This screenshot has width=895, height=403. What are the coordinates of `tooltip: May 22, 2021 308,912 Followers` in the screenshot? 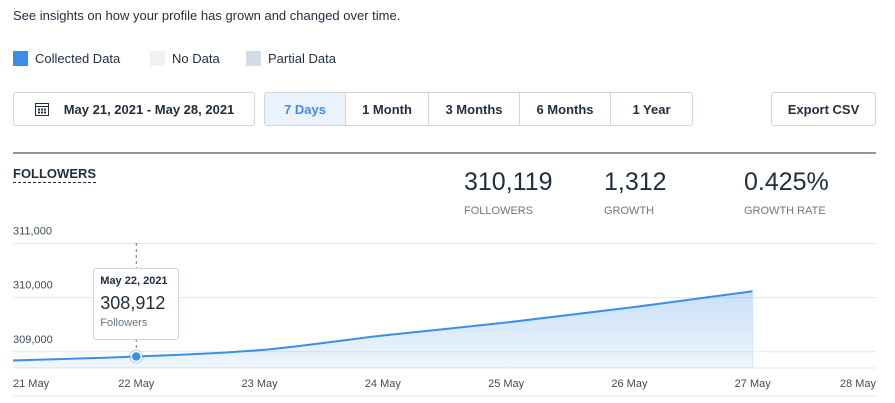 It's located at (136, 303).